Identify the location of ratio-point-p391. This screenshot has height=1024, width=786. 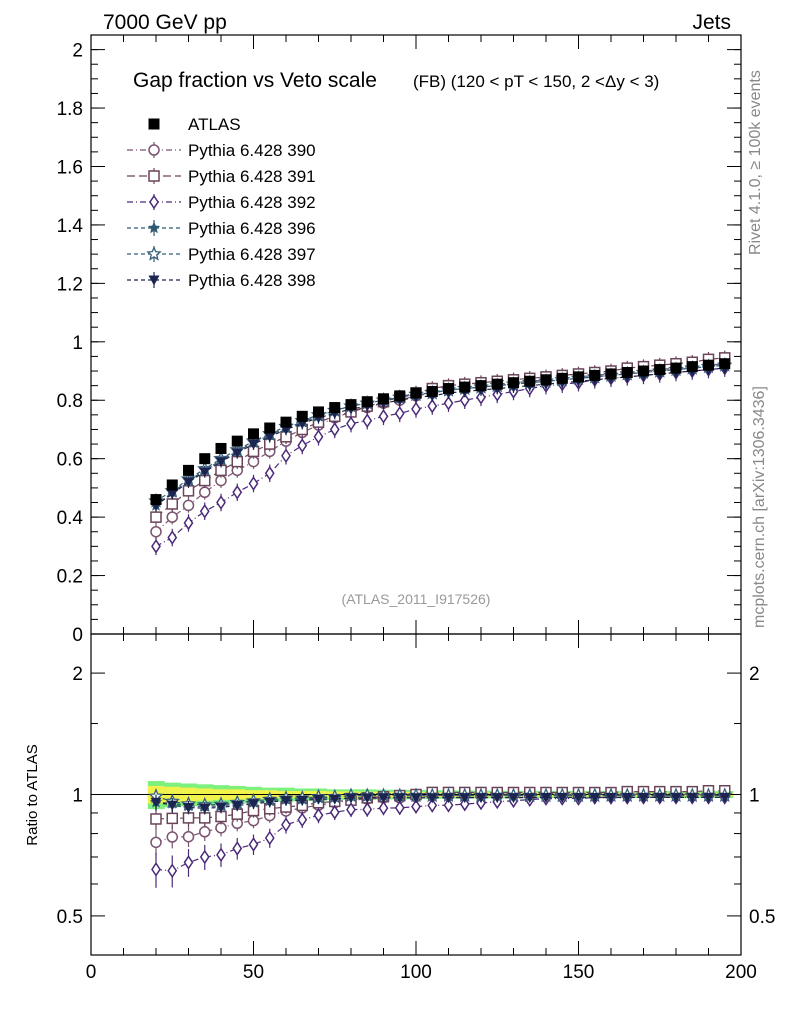
(172, 818).